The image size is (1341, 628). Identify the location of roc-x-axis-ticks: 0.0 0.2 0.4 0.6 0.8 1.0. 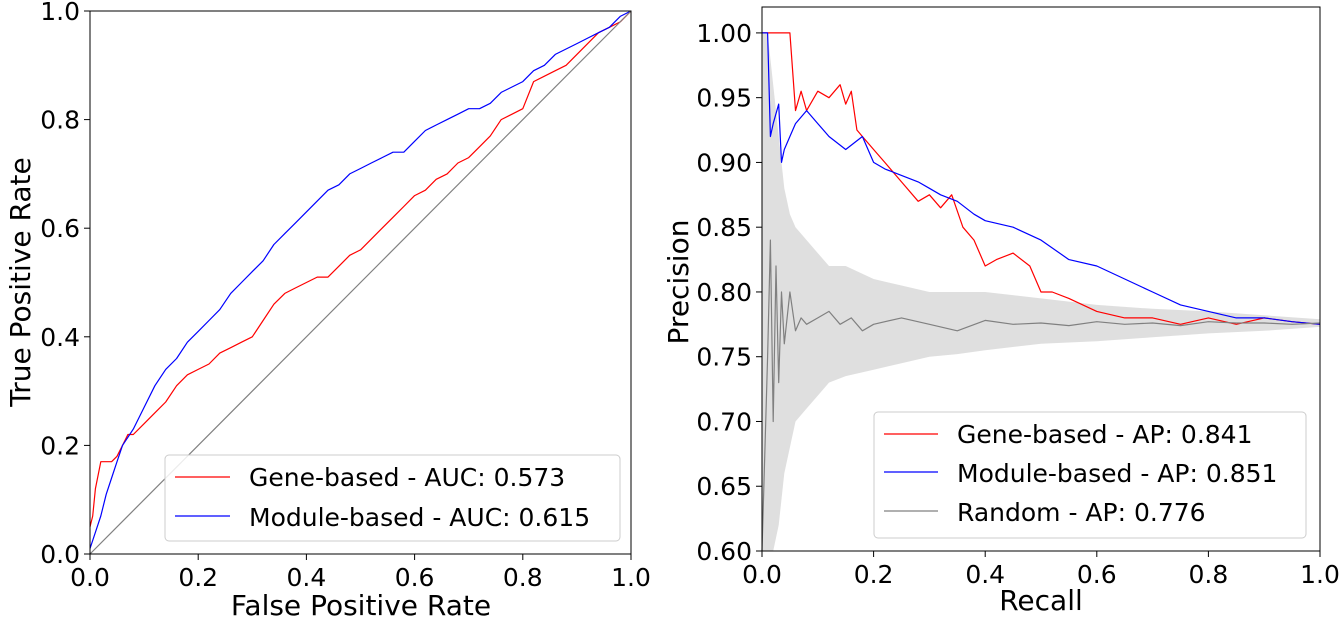
(360, 573).